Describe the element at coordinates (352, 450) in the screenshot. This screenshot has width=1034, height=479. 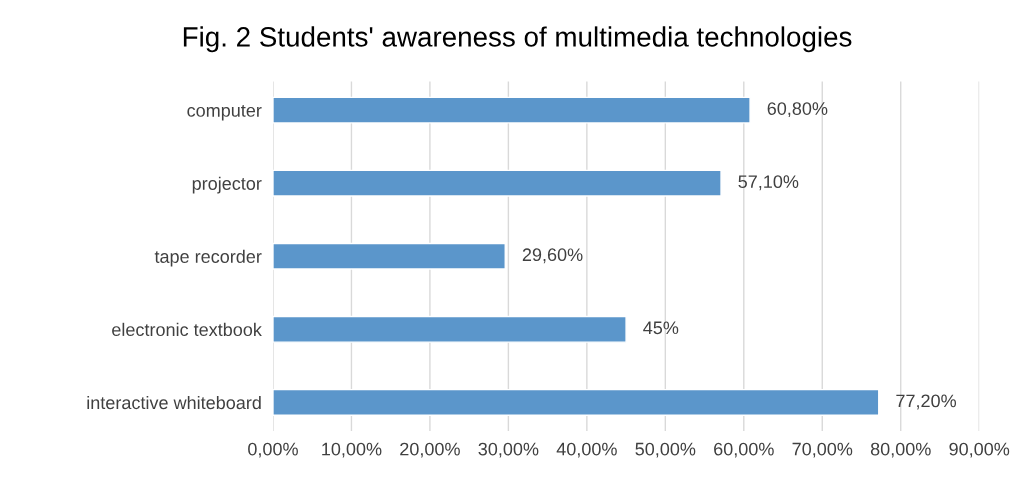
I see `x-tick-label: 10,00%` at that location.